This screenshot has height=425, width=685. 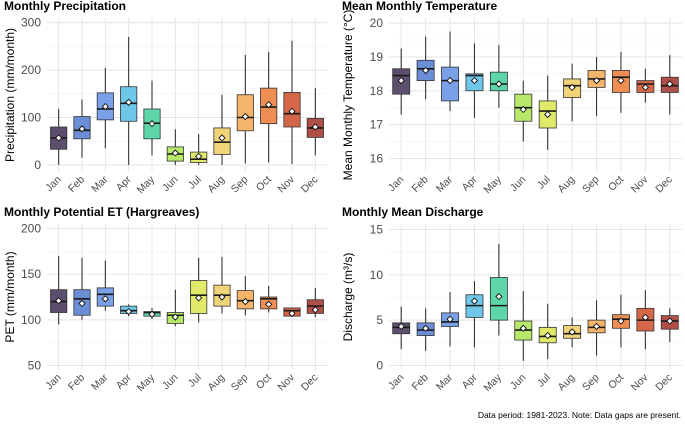 I want to click on y-tick-label: 50, so click(x=35, y=365).